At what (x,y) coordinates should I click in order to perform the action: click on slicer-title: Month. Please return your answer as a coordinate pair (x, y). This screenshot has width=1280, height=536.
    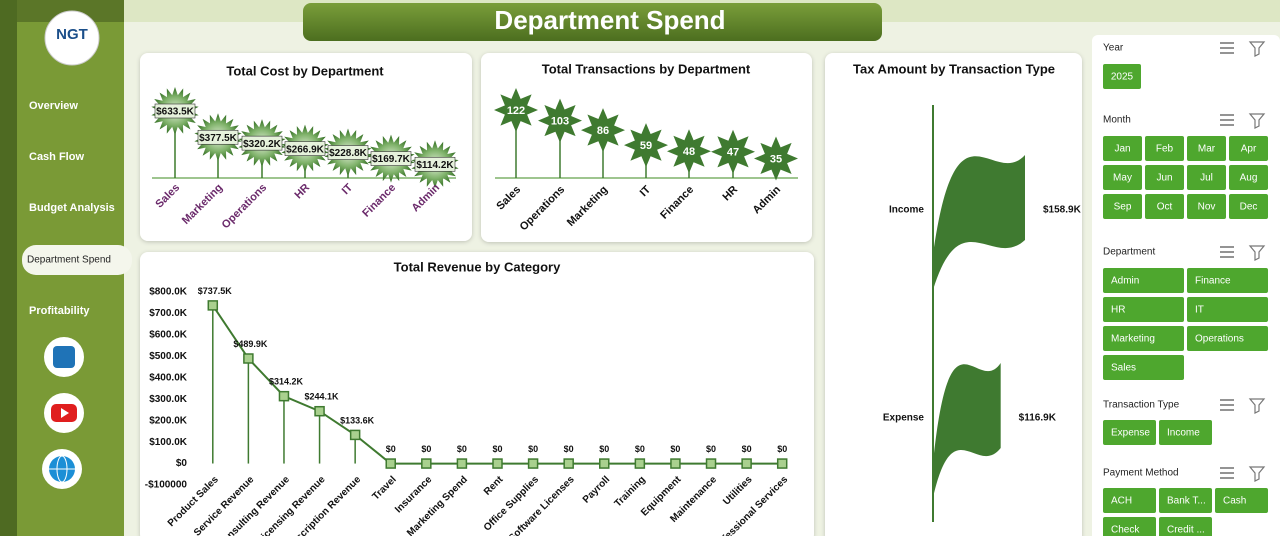
    Looking at the image, I should click on (1117, 120).